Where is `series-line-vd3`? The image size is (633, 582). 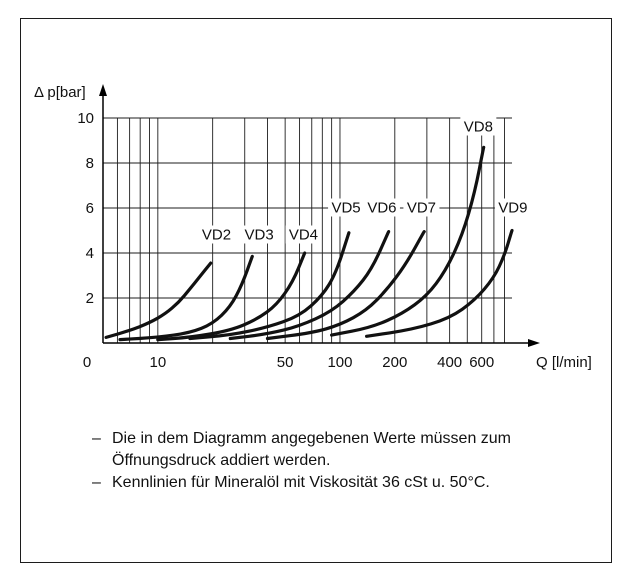 series-line-vd3 is located at coordinates (186, 298).